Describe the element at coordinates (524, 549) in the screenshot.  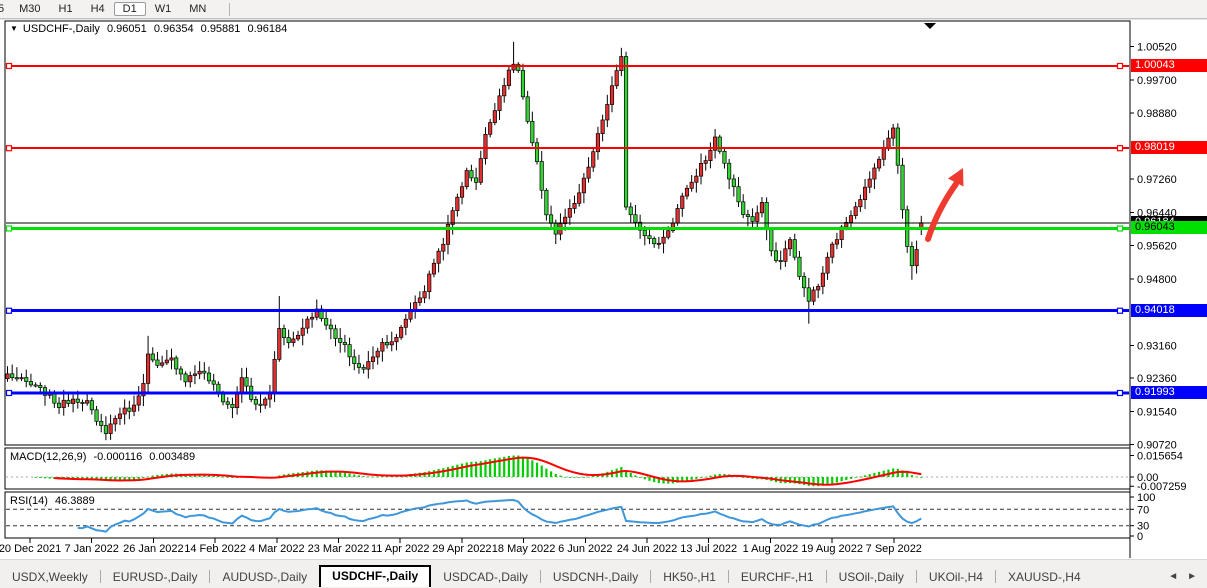
I see `date-label: 18 May 2022` at that location.